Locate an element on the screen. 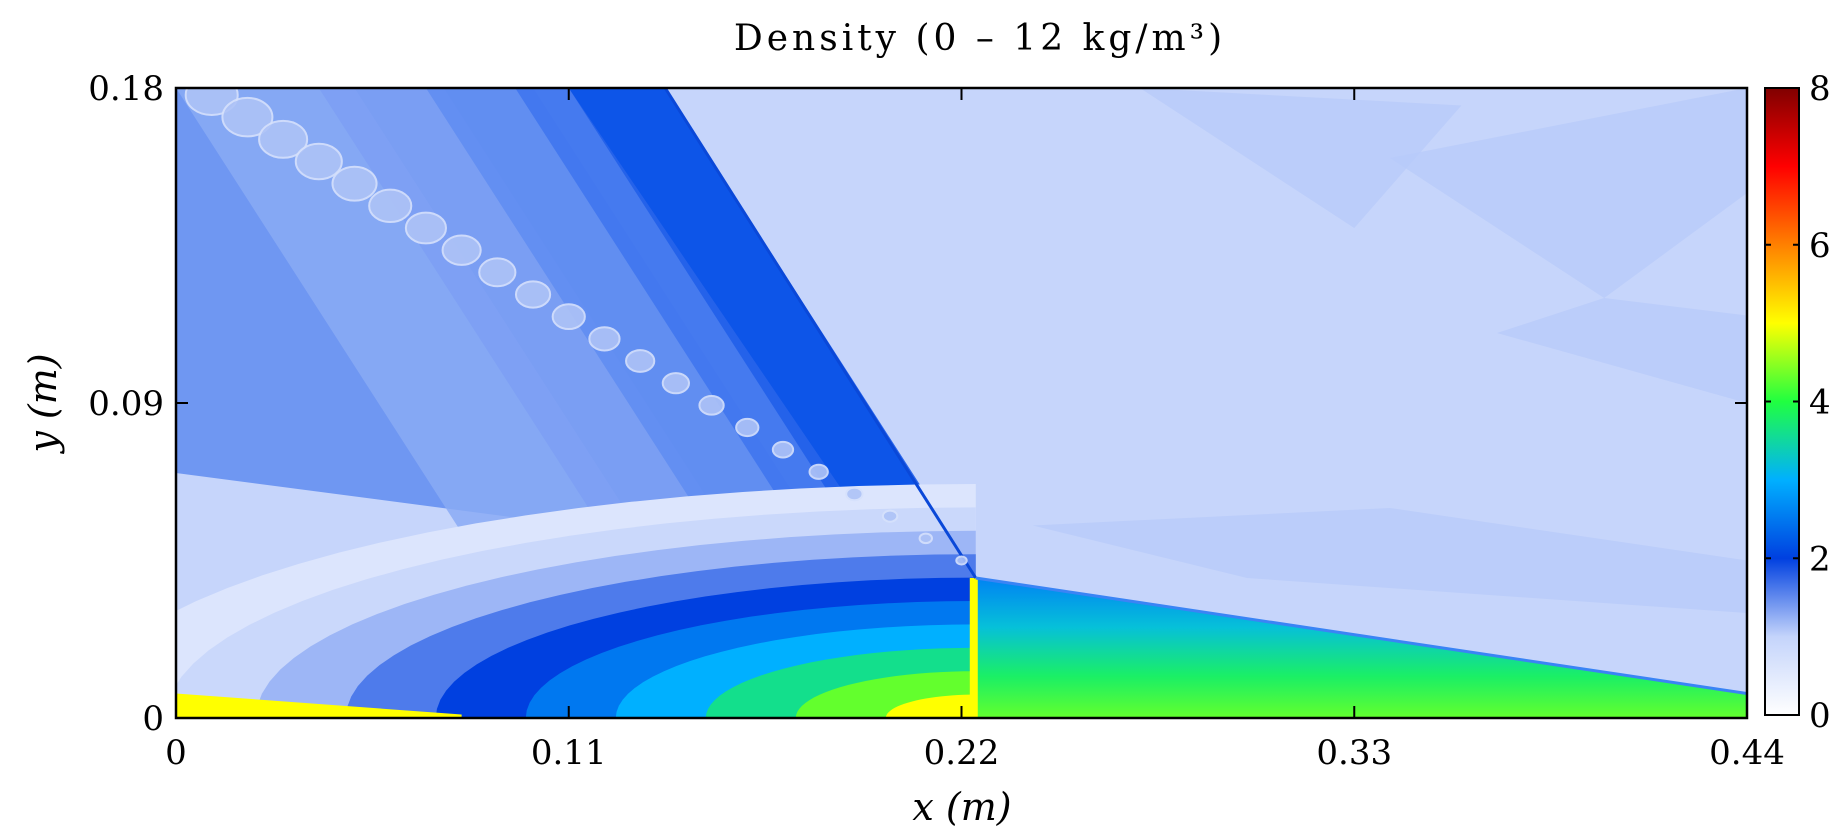 The image size is (1839, 840). y-tick-label: 0.09 is located at coordinates (126, 404).